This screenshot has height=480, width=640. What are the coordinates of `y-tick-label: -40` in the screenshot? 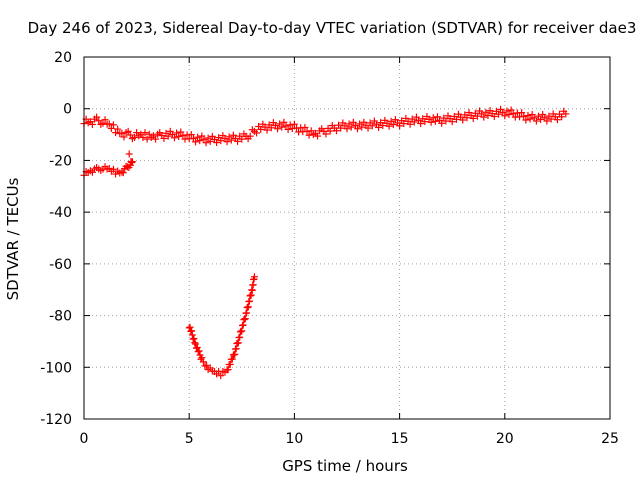 It's located at (60, 213).